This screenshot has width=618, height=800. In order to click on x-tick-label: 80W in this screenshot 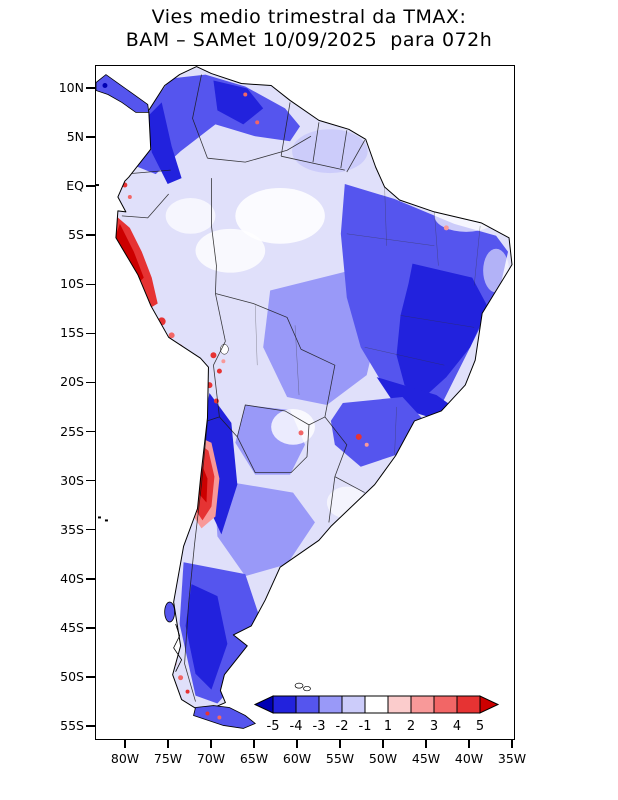, I will do `click(125, 758)`.